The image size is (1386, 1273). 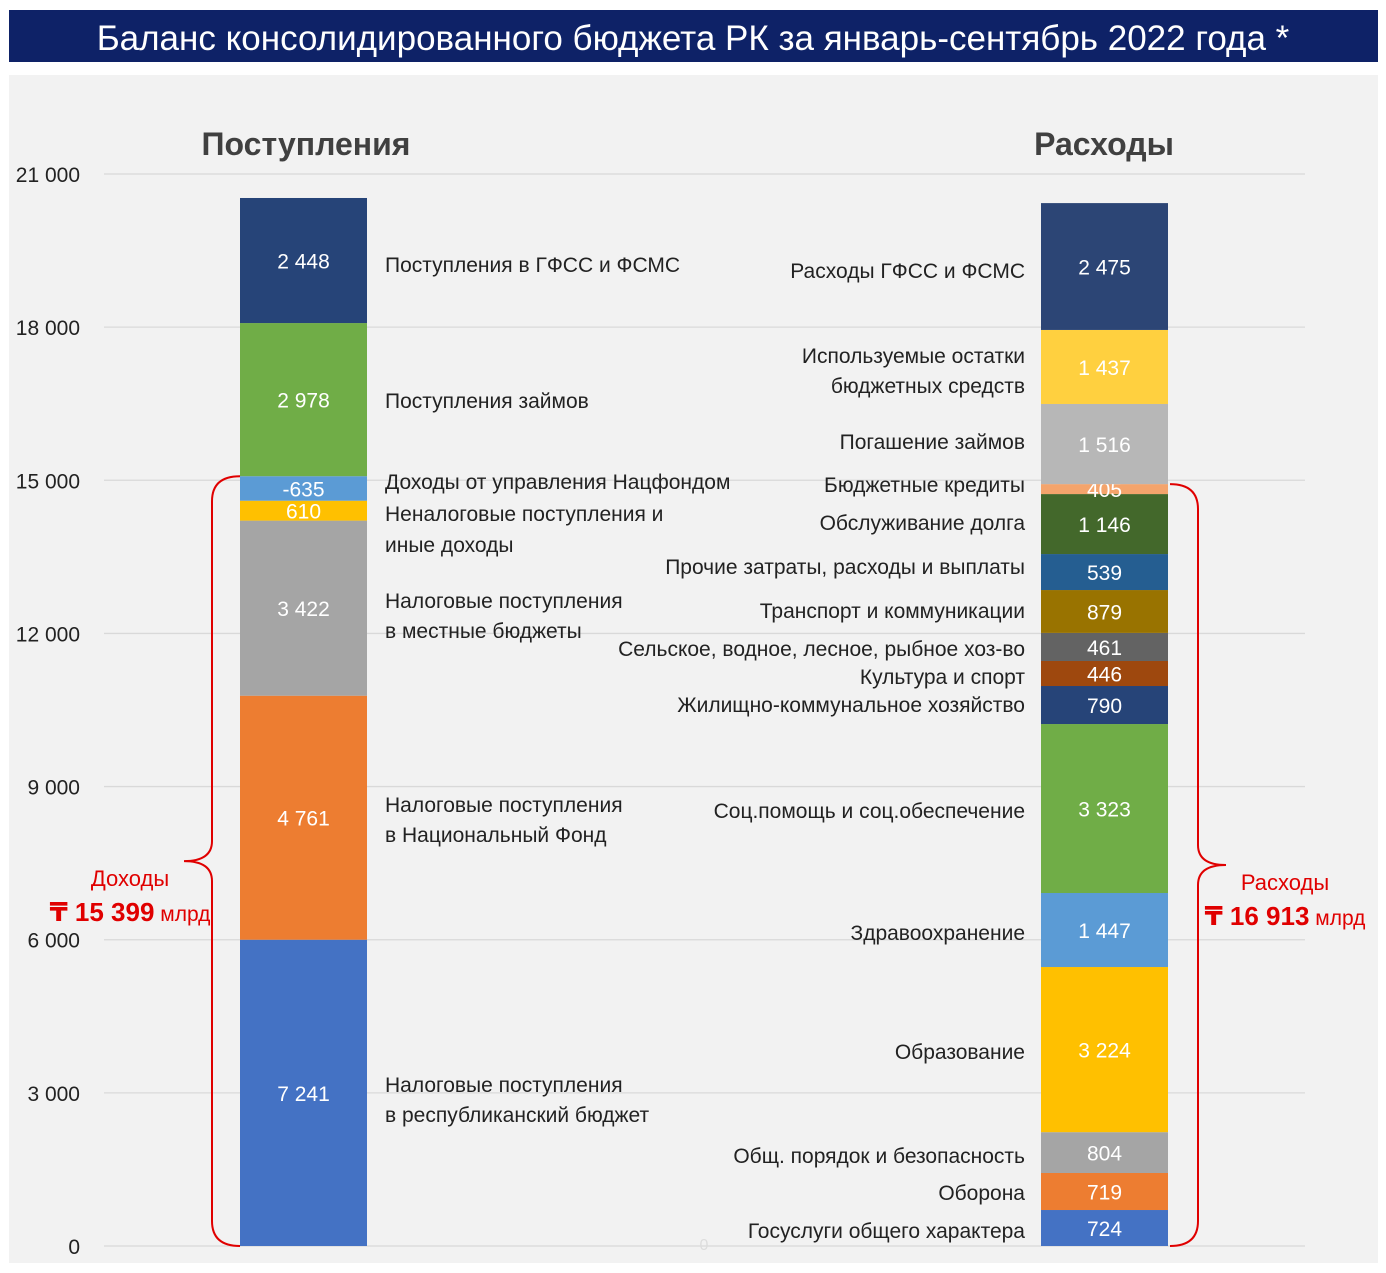 I want to click on y-tick-label: 0, so click(x=74, y=1247).